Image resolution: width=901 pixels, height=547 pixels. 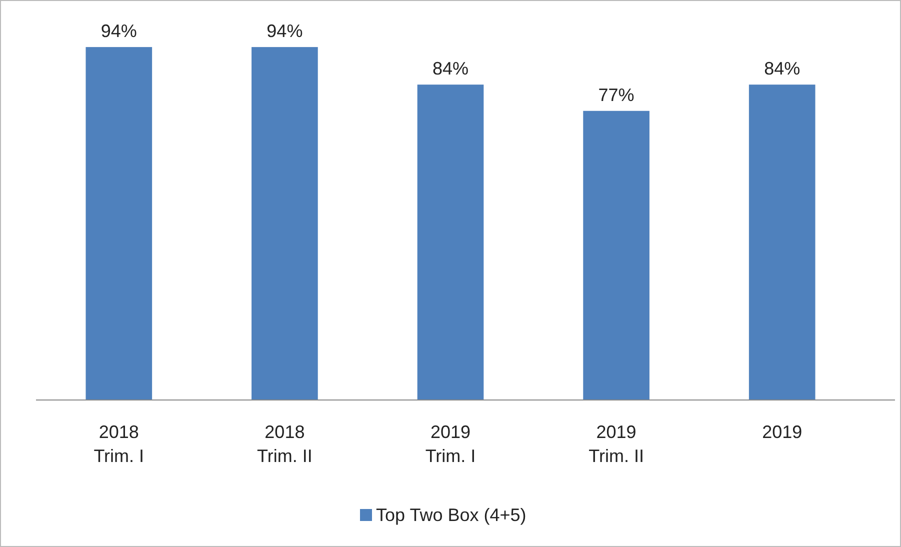 I want to click on x-tick-label: 2019, so click(x=782, y=432).